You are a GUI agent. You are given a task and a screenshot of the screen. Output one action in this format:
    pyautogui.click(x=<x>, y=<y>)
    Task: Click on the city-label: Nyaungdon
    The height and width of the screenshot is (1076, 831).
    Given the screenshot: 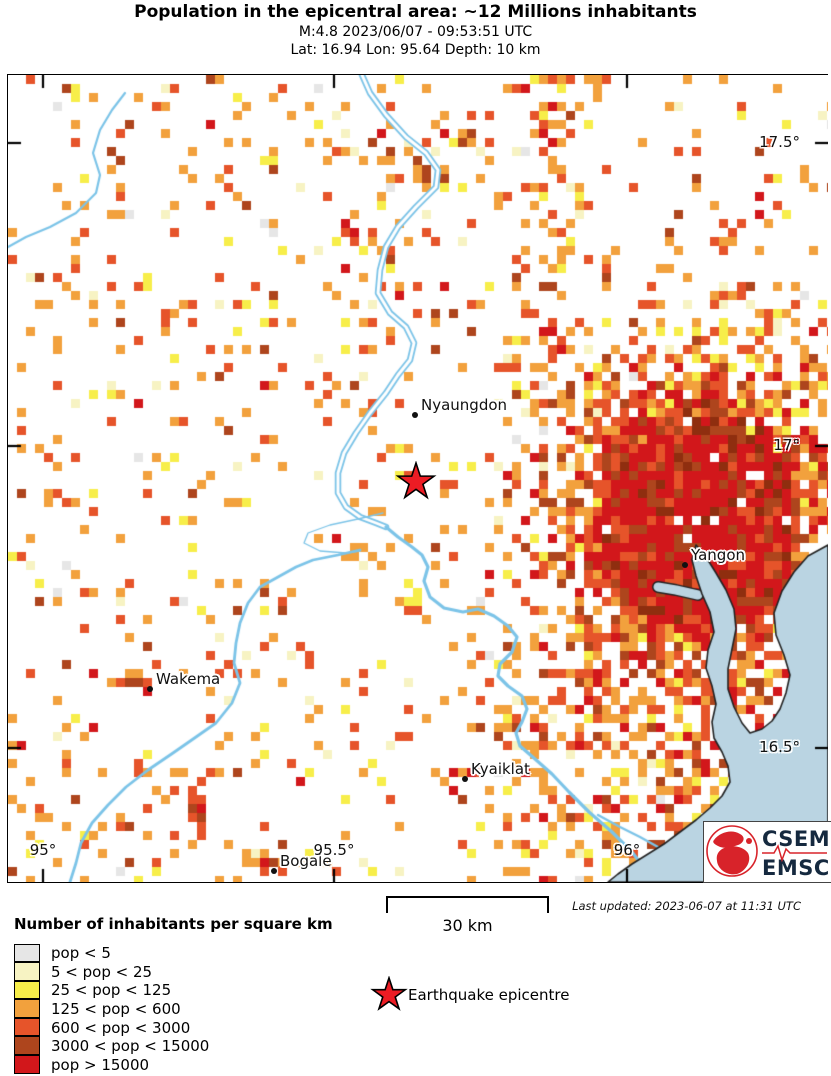 What is the action you would take?
    pyautogui.click(x=464, y=405)
    